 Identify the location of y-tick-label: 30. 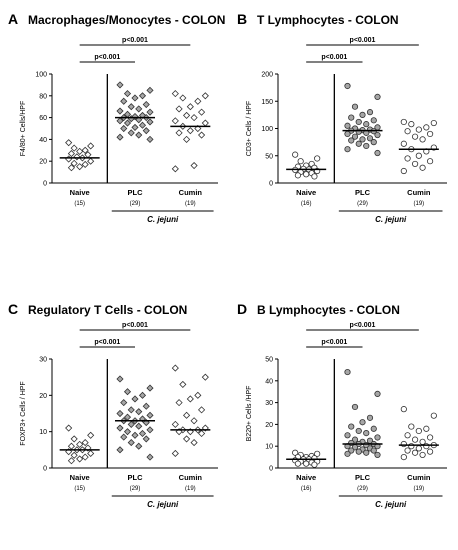
(269, 403).